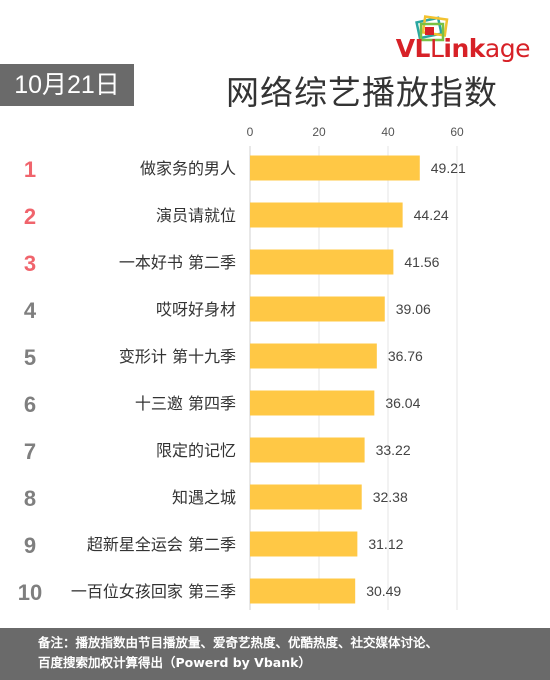 The width and height of the screenshot is (550, 680). I want to click on x-tick-label: 20, so click(319, 132).